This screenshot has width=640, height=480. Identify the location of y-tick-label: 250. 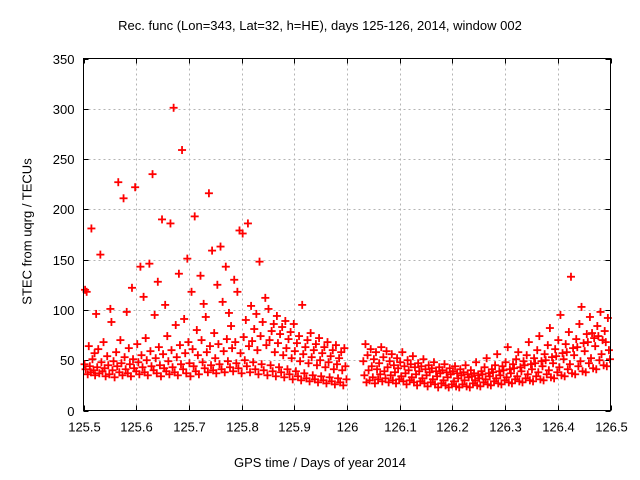
(64, 159).